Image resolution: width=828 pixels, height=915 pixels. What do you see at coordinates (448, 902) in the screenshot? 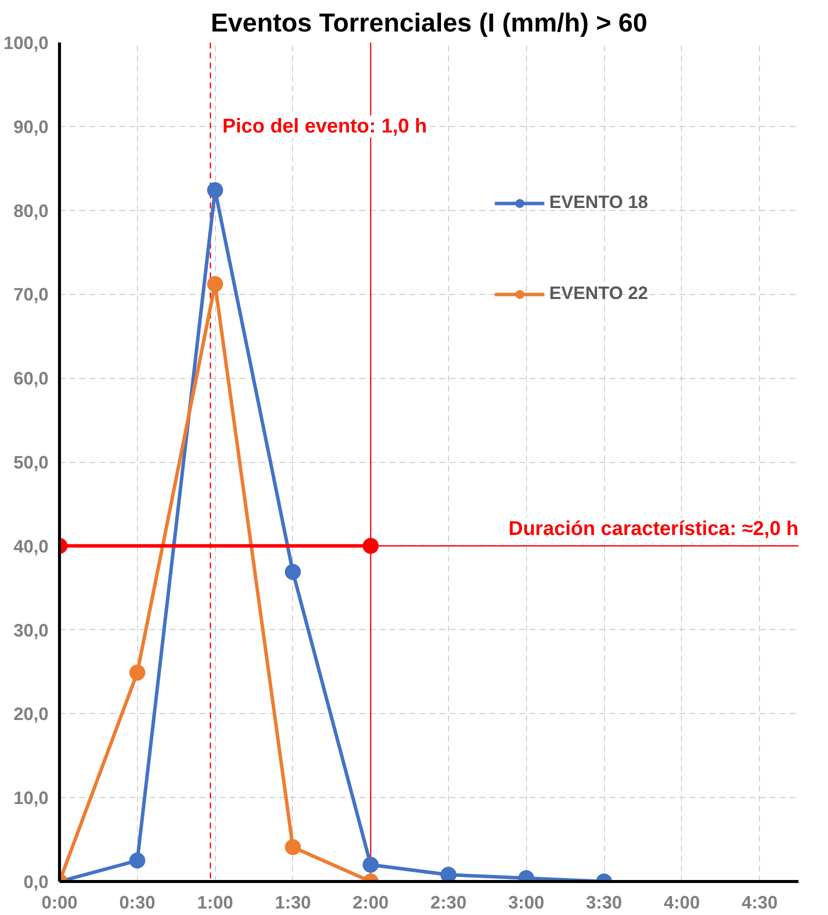
I see `x-tick-label: 2:30` at bounding box center [448, 902].